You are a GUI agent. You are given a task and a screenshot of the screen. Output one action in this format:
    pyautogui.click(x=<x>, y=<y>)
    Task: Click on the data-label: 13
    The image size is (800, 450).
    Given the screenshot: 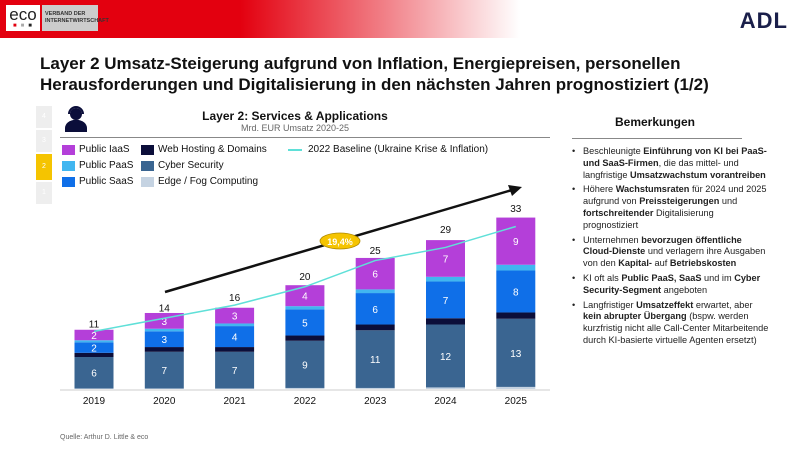 What is the action you would take?
    pyautogui.click(x=516, y=354)
    